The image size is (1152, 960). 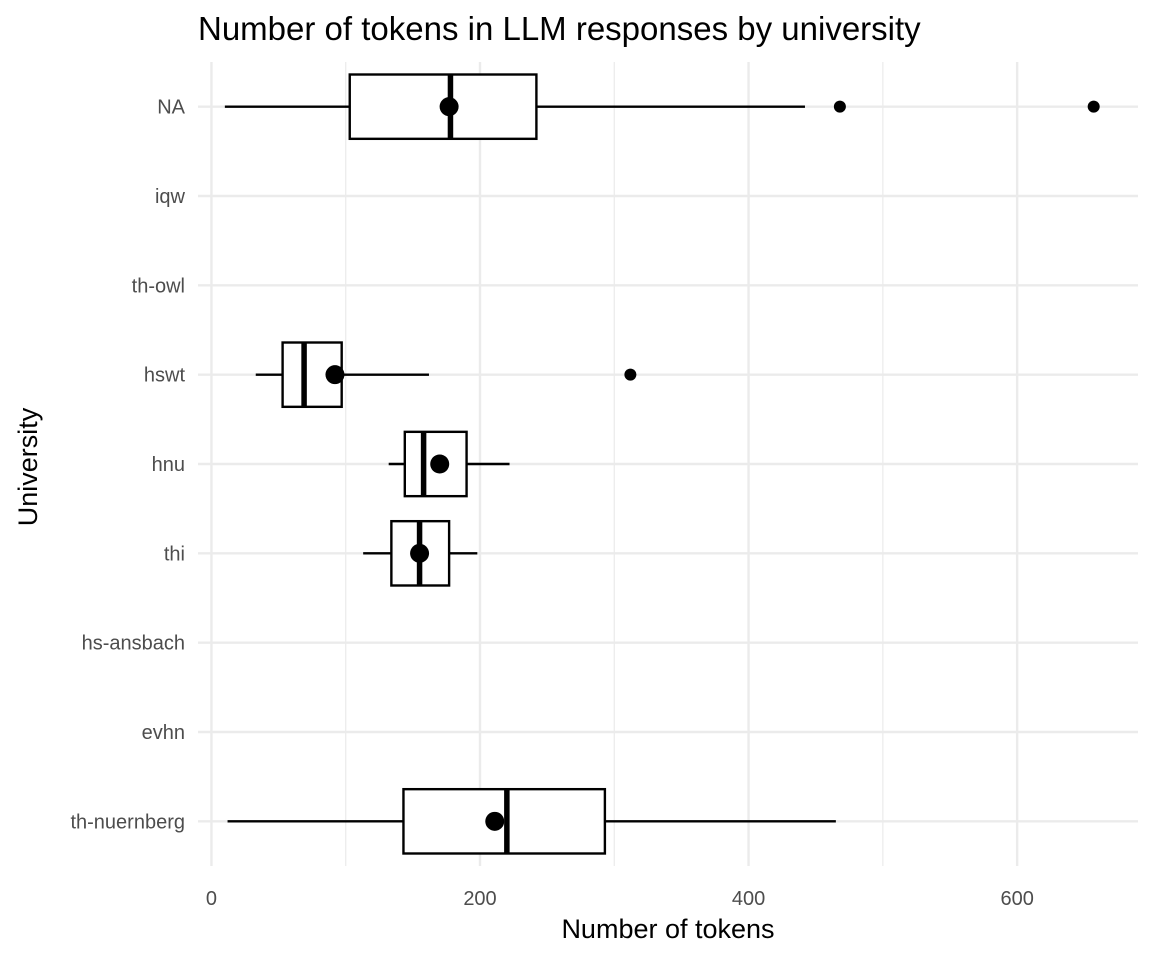 I want to click on y-tick-label: NA, so click(x=171, y=108).